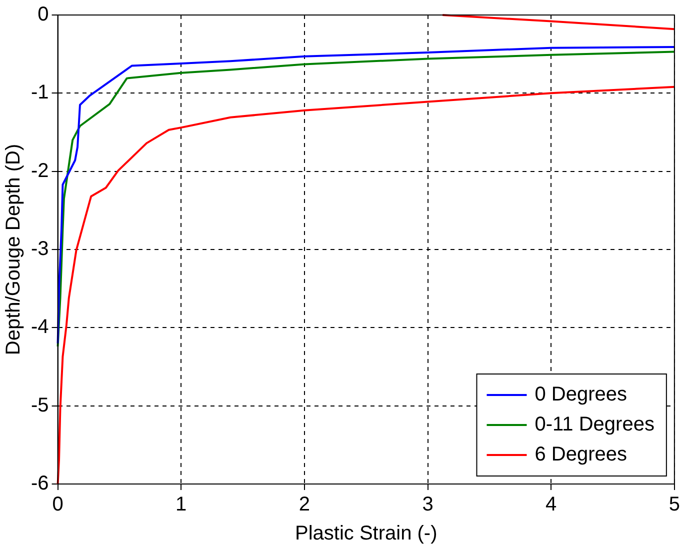  Describe the element at coordinates (39, 249) in the screenshot. I see `y-tick-label: -3` at that location.